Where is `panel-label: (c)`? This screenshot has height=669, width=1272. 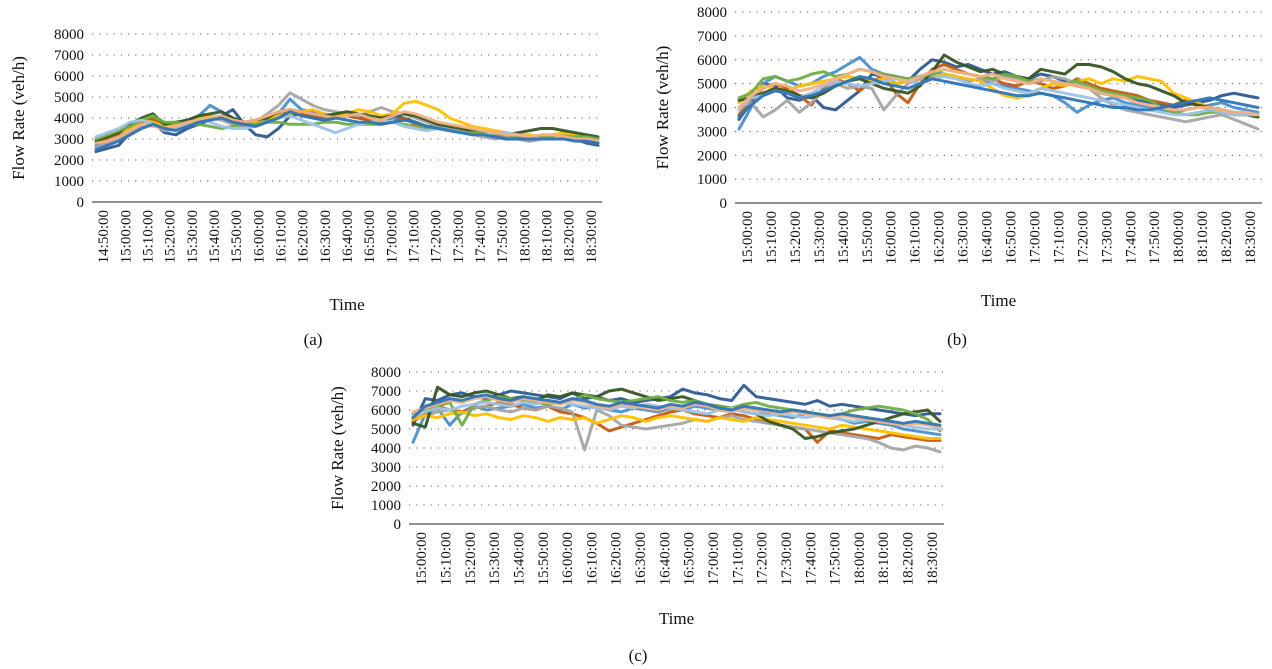 panel-label: (c) is located at coordinates (638, 655).